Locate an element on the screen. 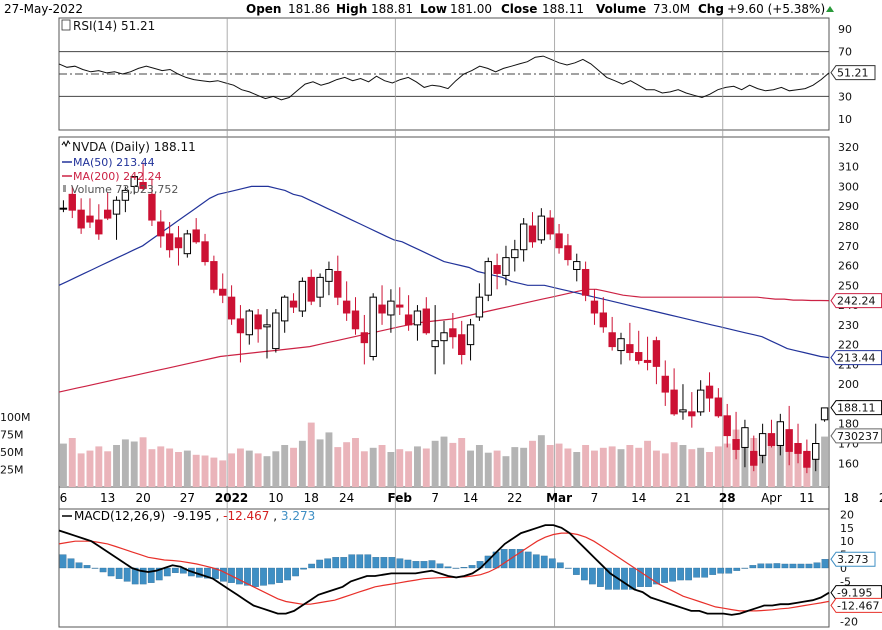 The height and width of the screenshot is (630, 882). volume-tick-label: 25M is located at coordinates (12, 470).